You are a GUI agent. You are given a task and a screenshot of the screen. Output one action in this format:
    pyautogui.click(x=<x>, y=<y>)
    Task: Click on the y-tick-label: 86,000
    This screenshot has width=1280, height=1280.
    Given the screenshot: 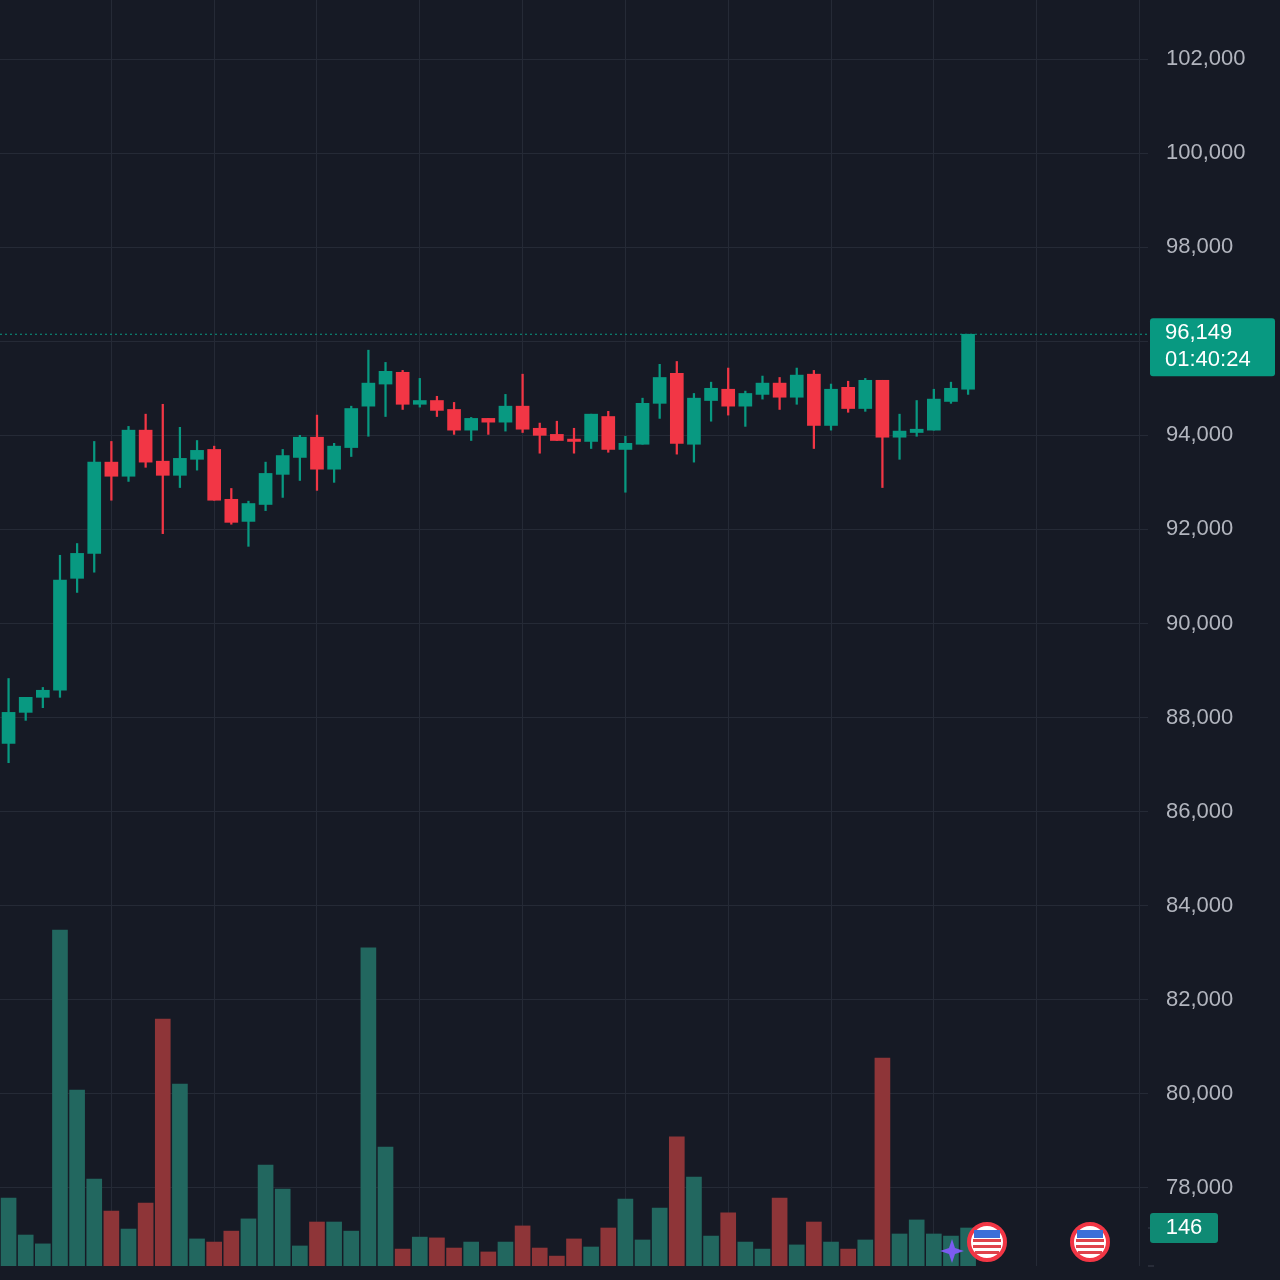 What is the action you would take?
    pyautogui.click(x=1200, y=810)
    